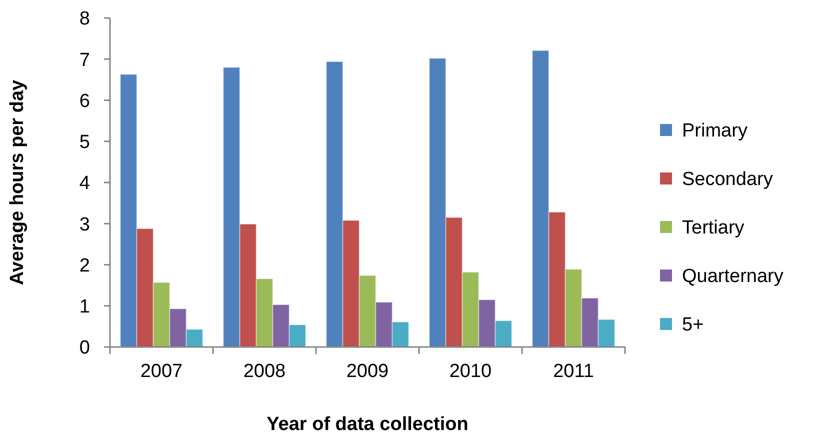  Describe the element at coordinates (470, 371) in the screenshot. I see `x-tick-label: 2010` at that location.